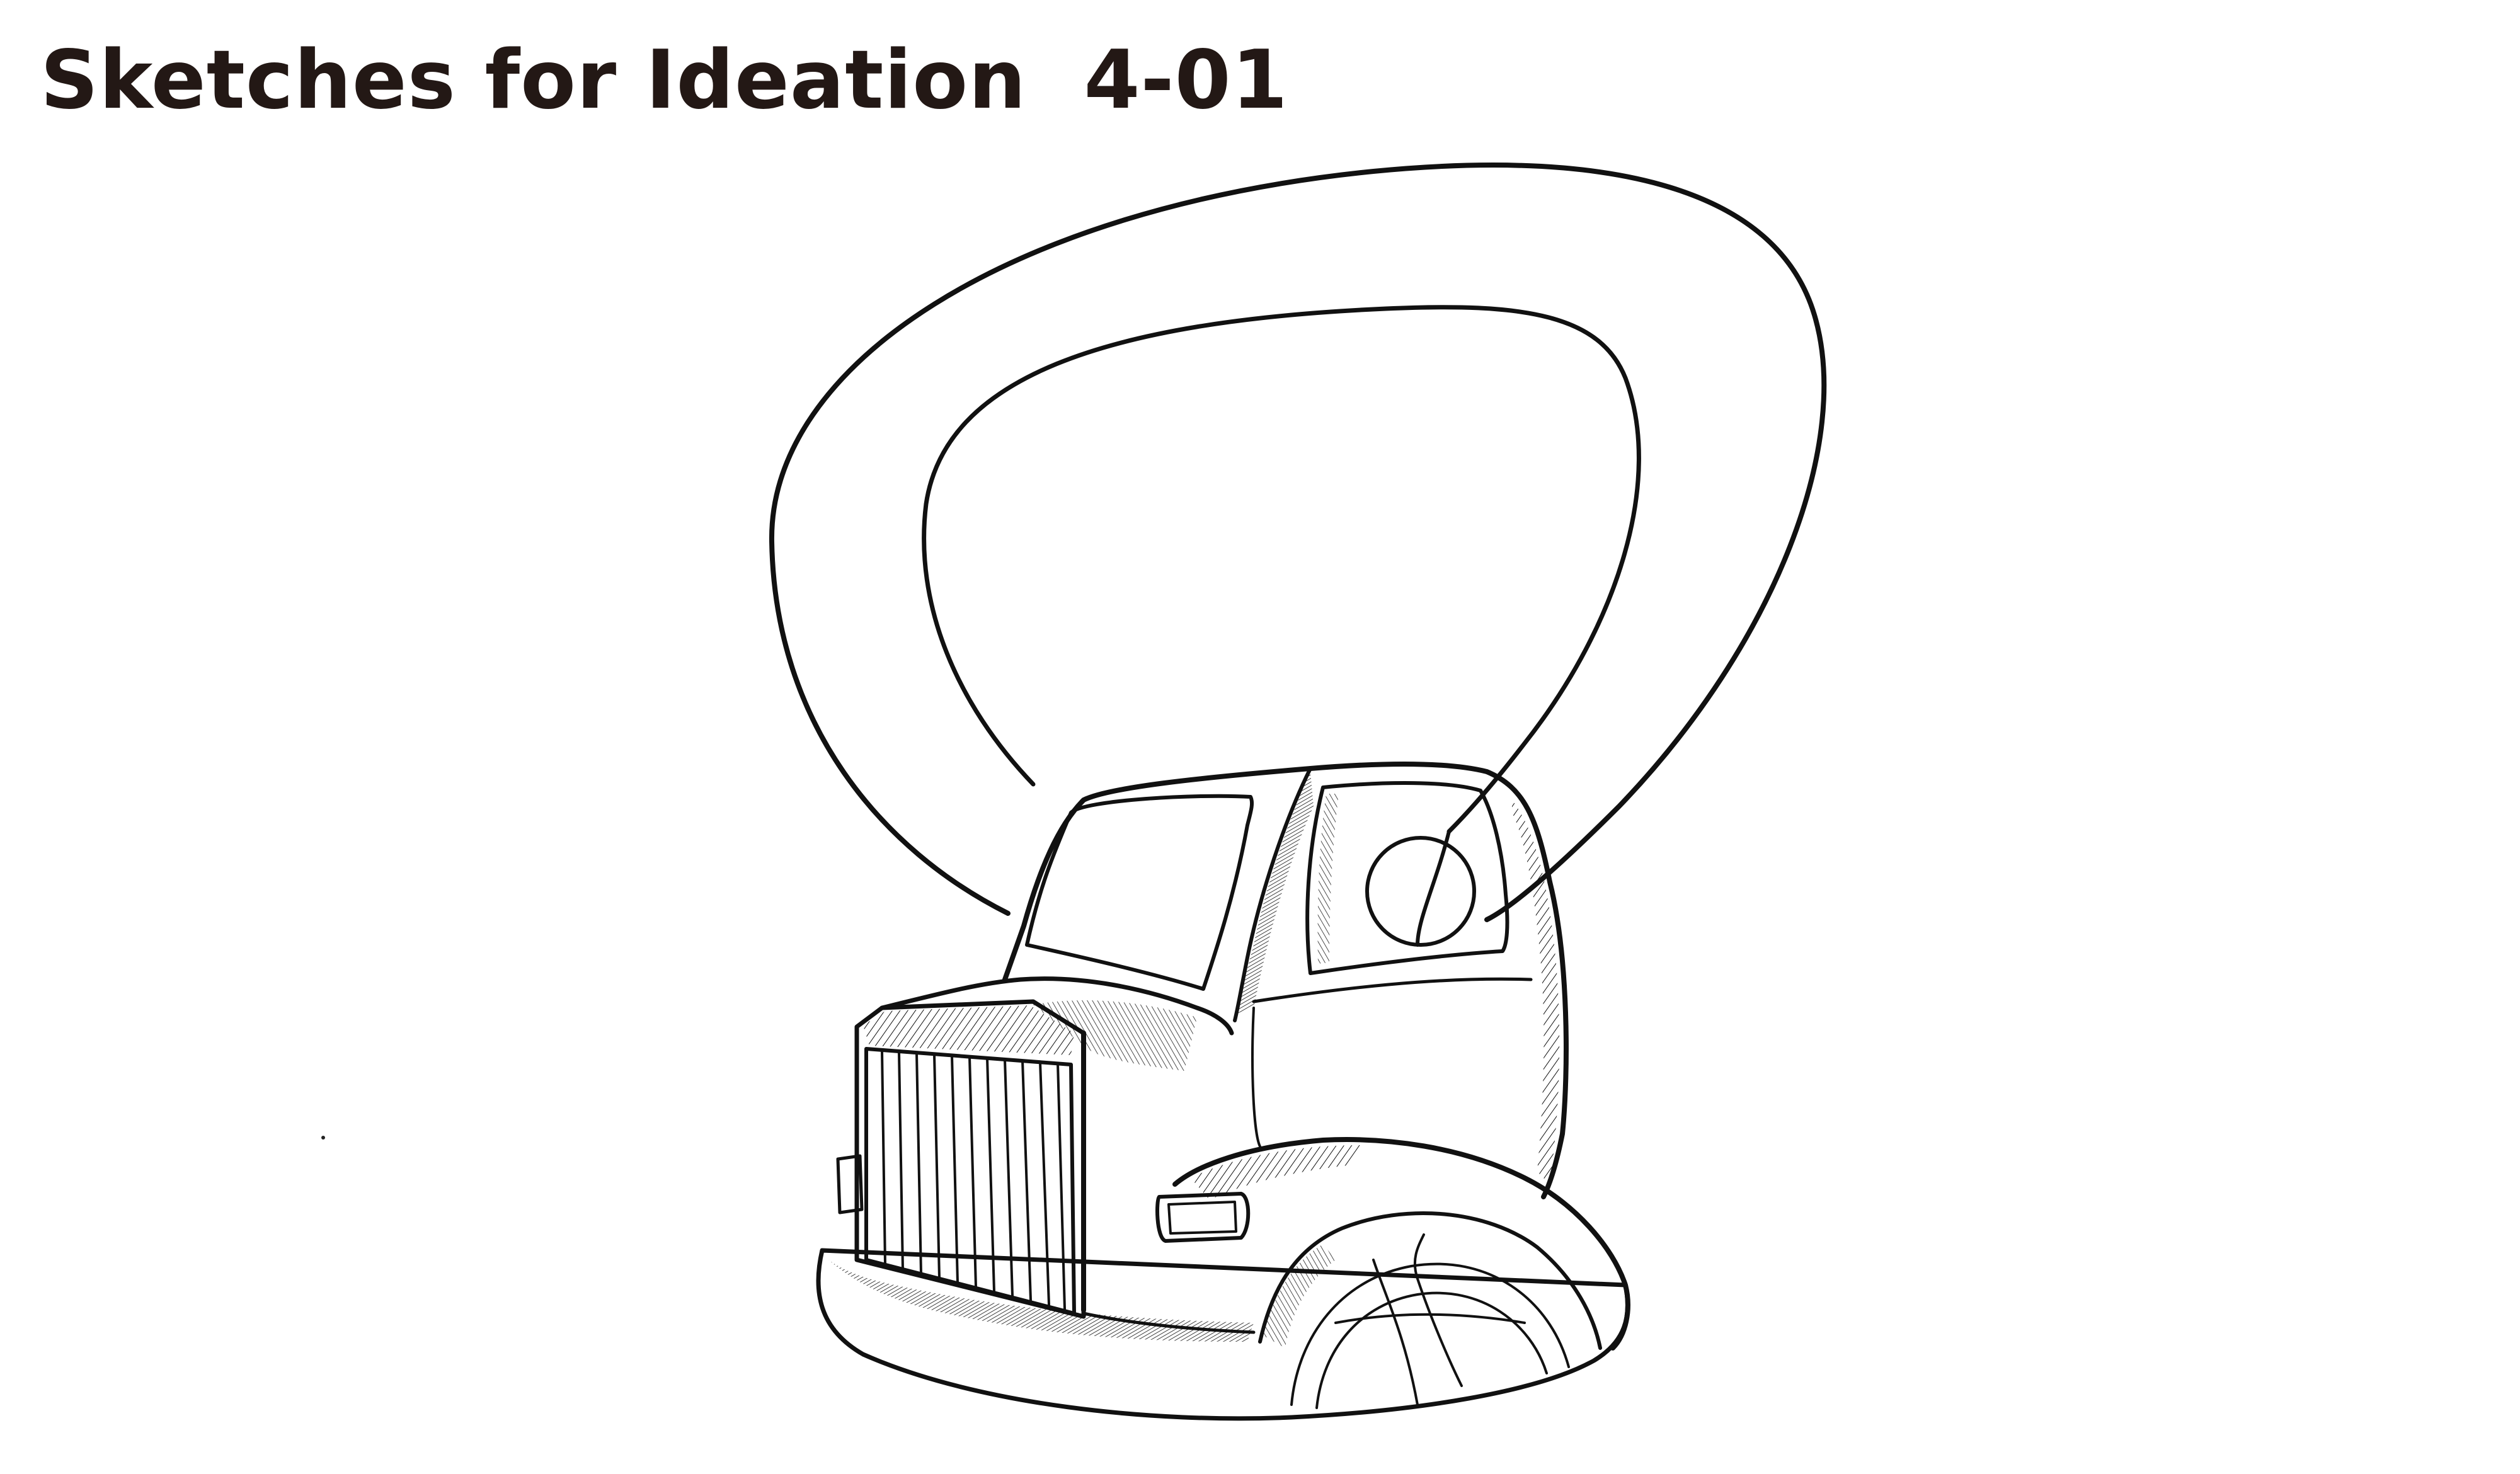 This screenshot has height=1474, width=2520. I want to click on cab-belt-line, so click(1392, 990).